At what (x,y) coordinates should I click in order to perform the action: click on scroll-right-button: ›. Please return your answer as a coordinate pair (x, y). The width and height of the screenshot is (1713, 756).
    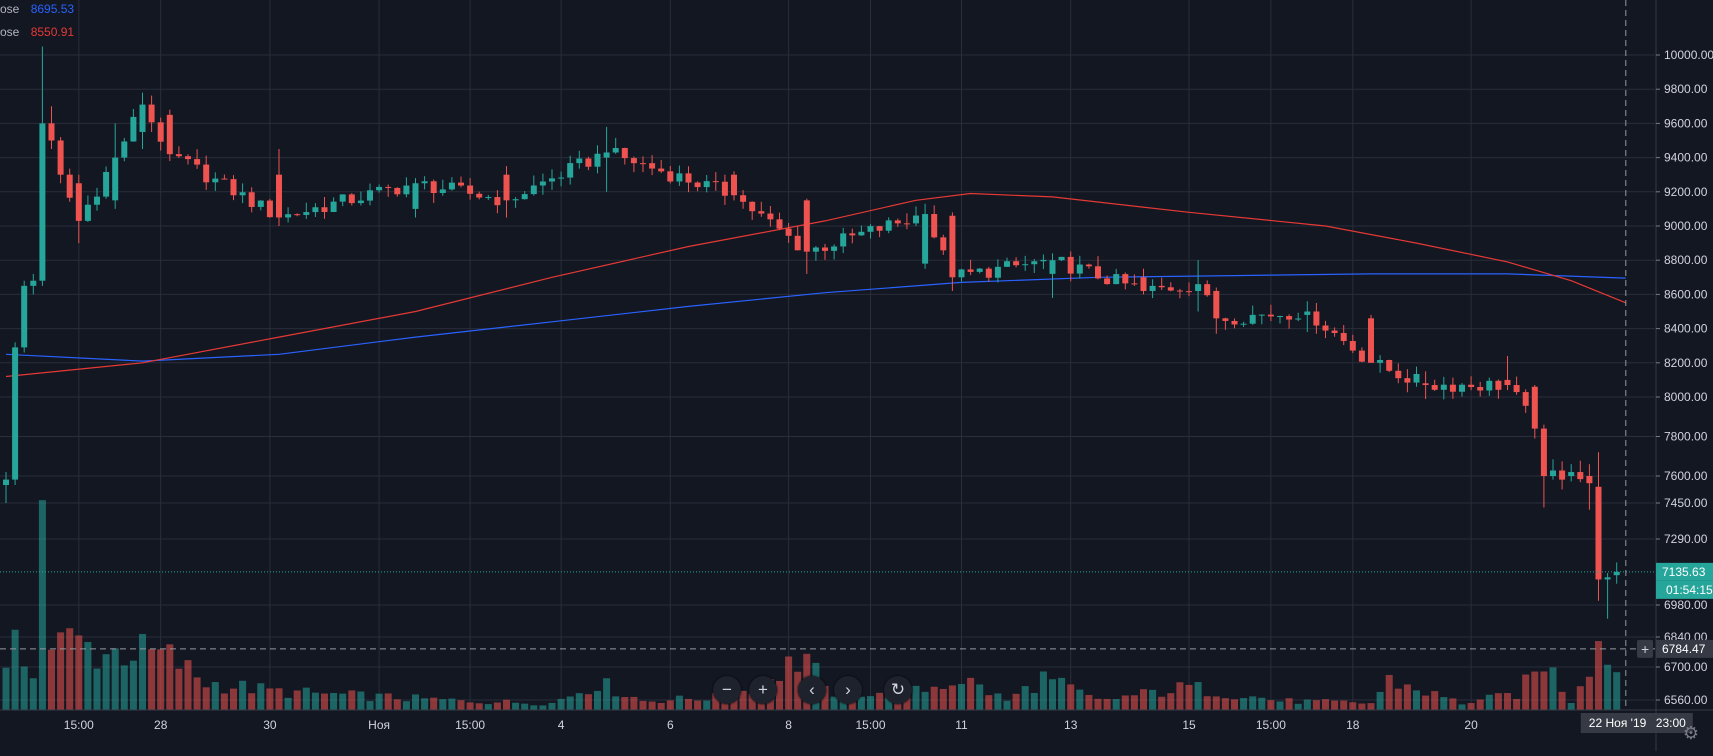
    Looking at the image, I should click on (848, 690).